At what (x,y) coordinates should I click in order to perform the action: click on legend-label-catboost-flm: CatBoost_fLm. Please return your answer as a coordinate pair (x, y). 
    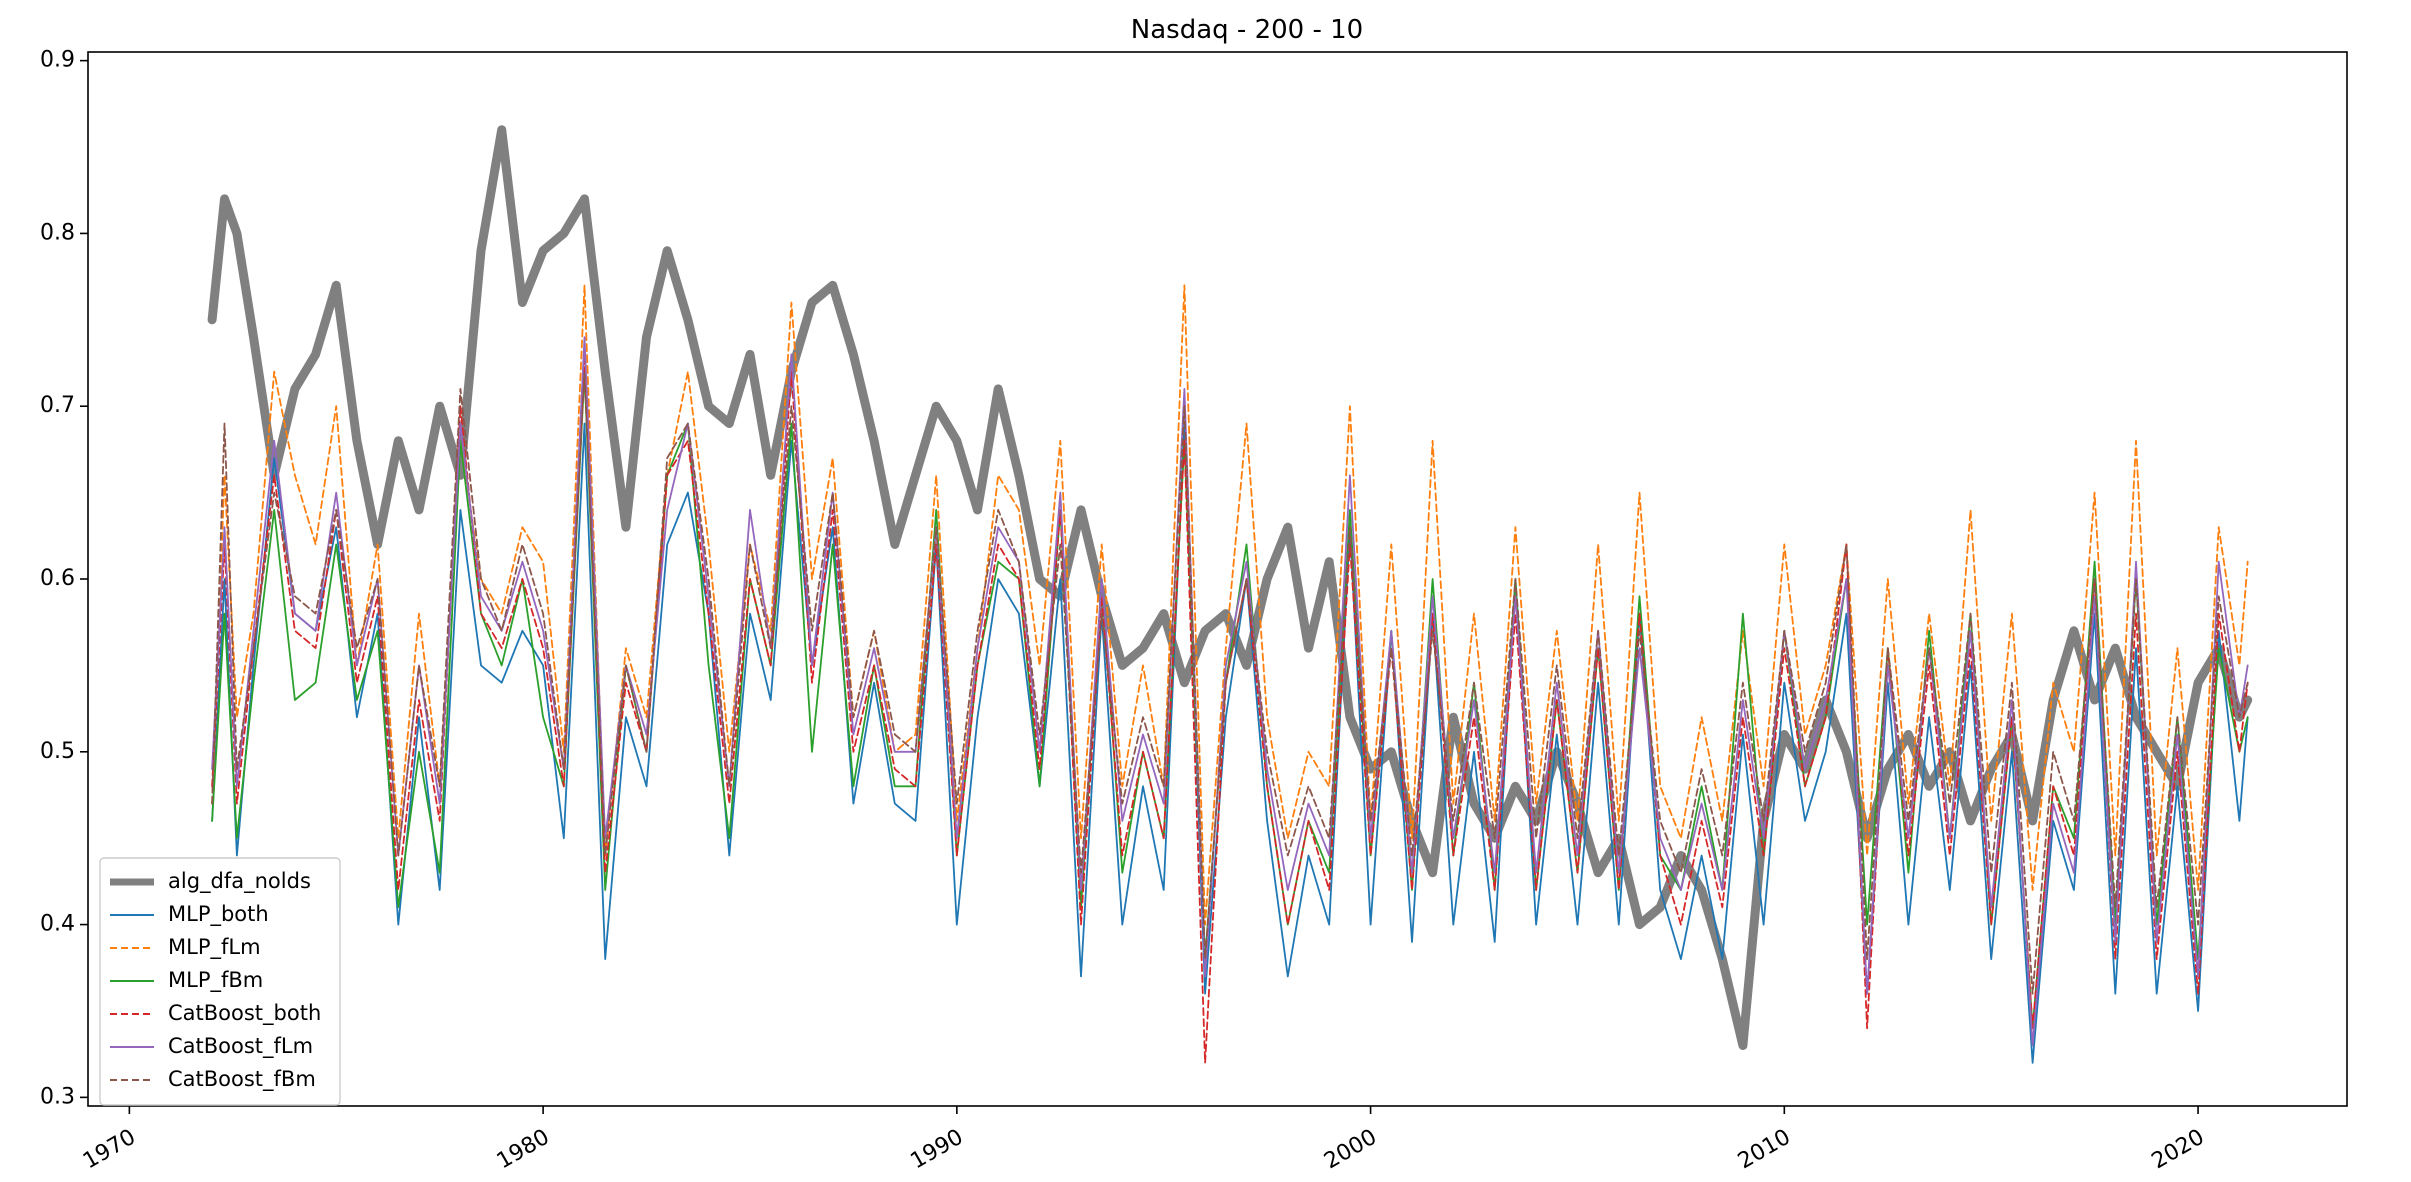
    Looking at the image, I should click on (240, 1046).